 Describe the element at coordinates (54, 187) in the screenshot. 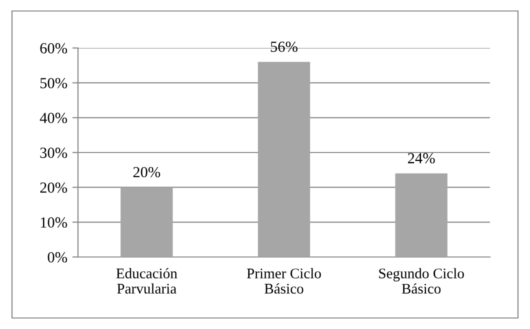

I see `y-tick-label: 20%` at that location.